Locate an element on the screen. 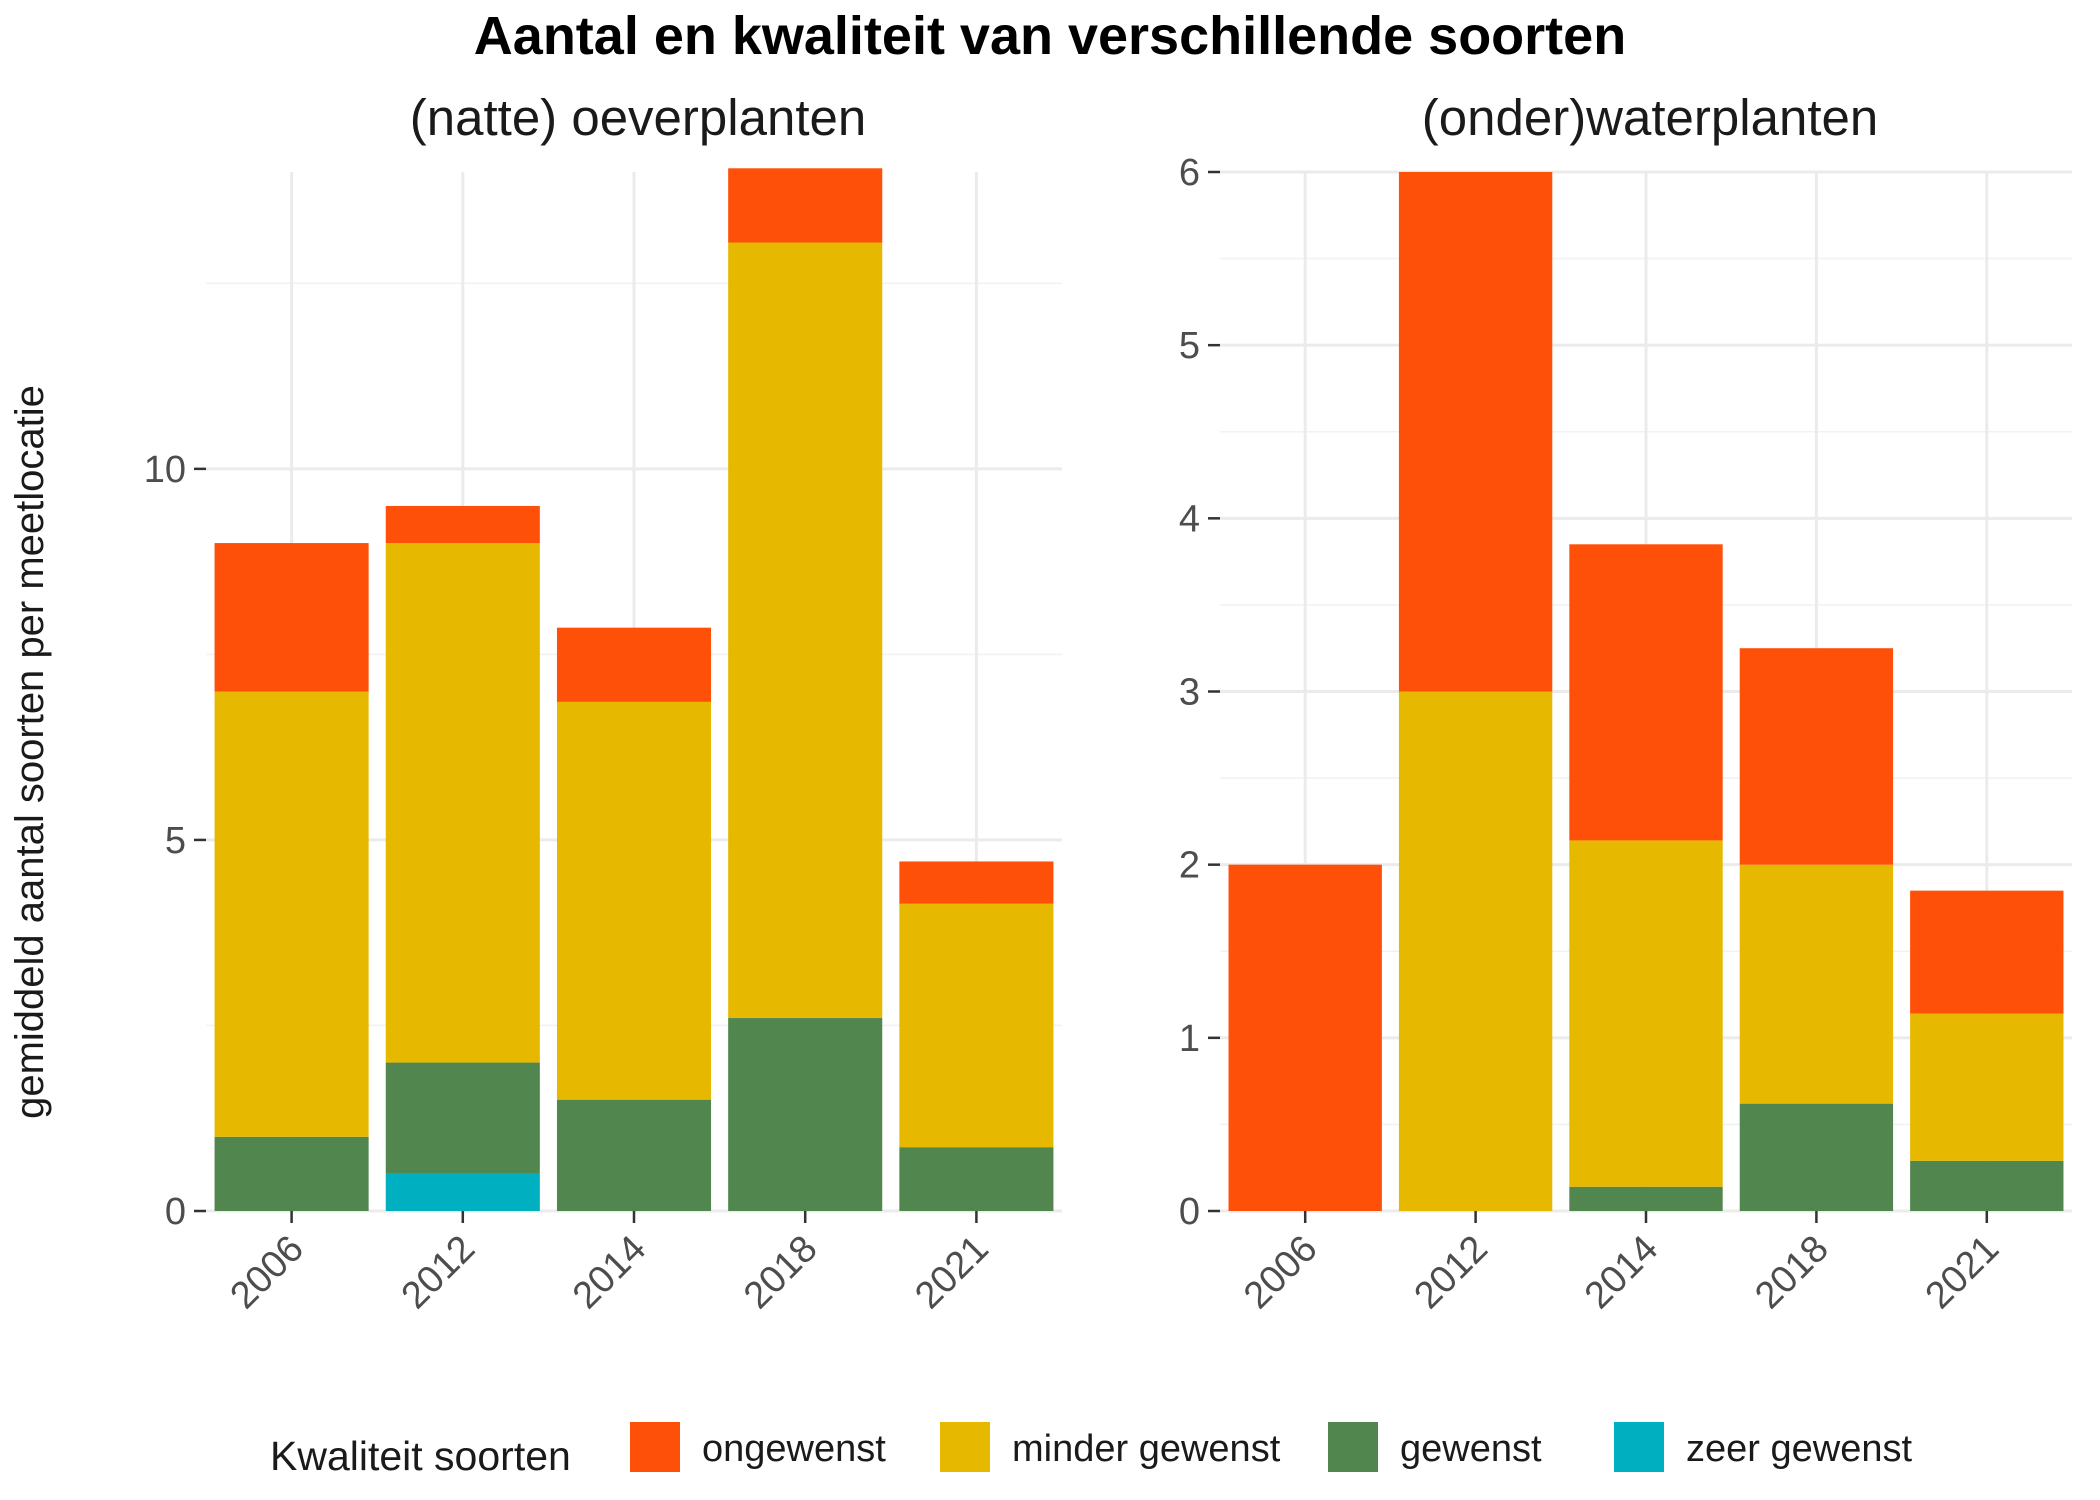 This screenshot has width=2100, height=1500. bar-oeverplanten-2006-minder-gewenst is located at coordinates (291, 914).